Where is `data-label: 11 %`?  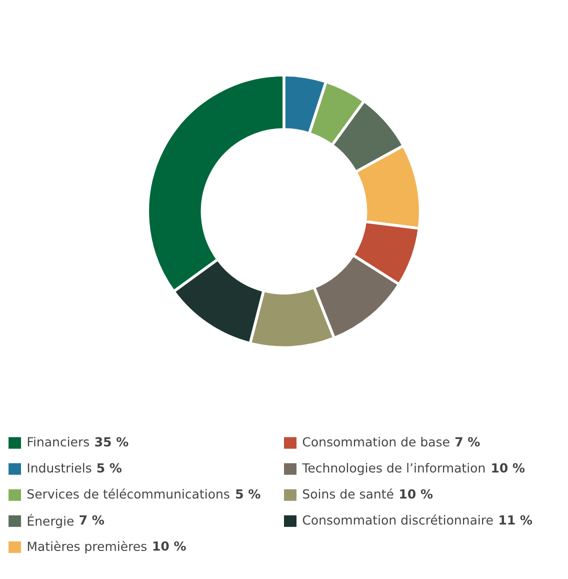 data-label: 11 % is located at coordinates (516, 520).